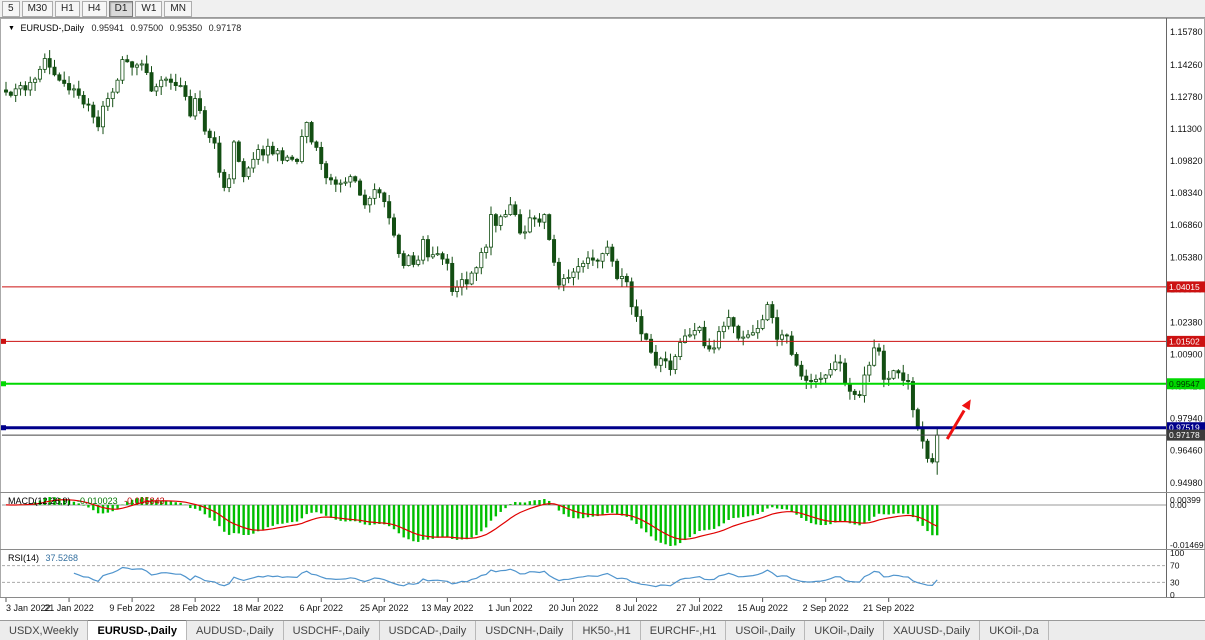  What do you see at coordinates (1186, 483) in the screenshot?
I see `svg-text: 0.94980` at bounding box center [1186, 483].